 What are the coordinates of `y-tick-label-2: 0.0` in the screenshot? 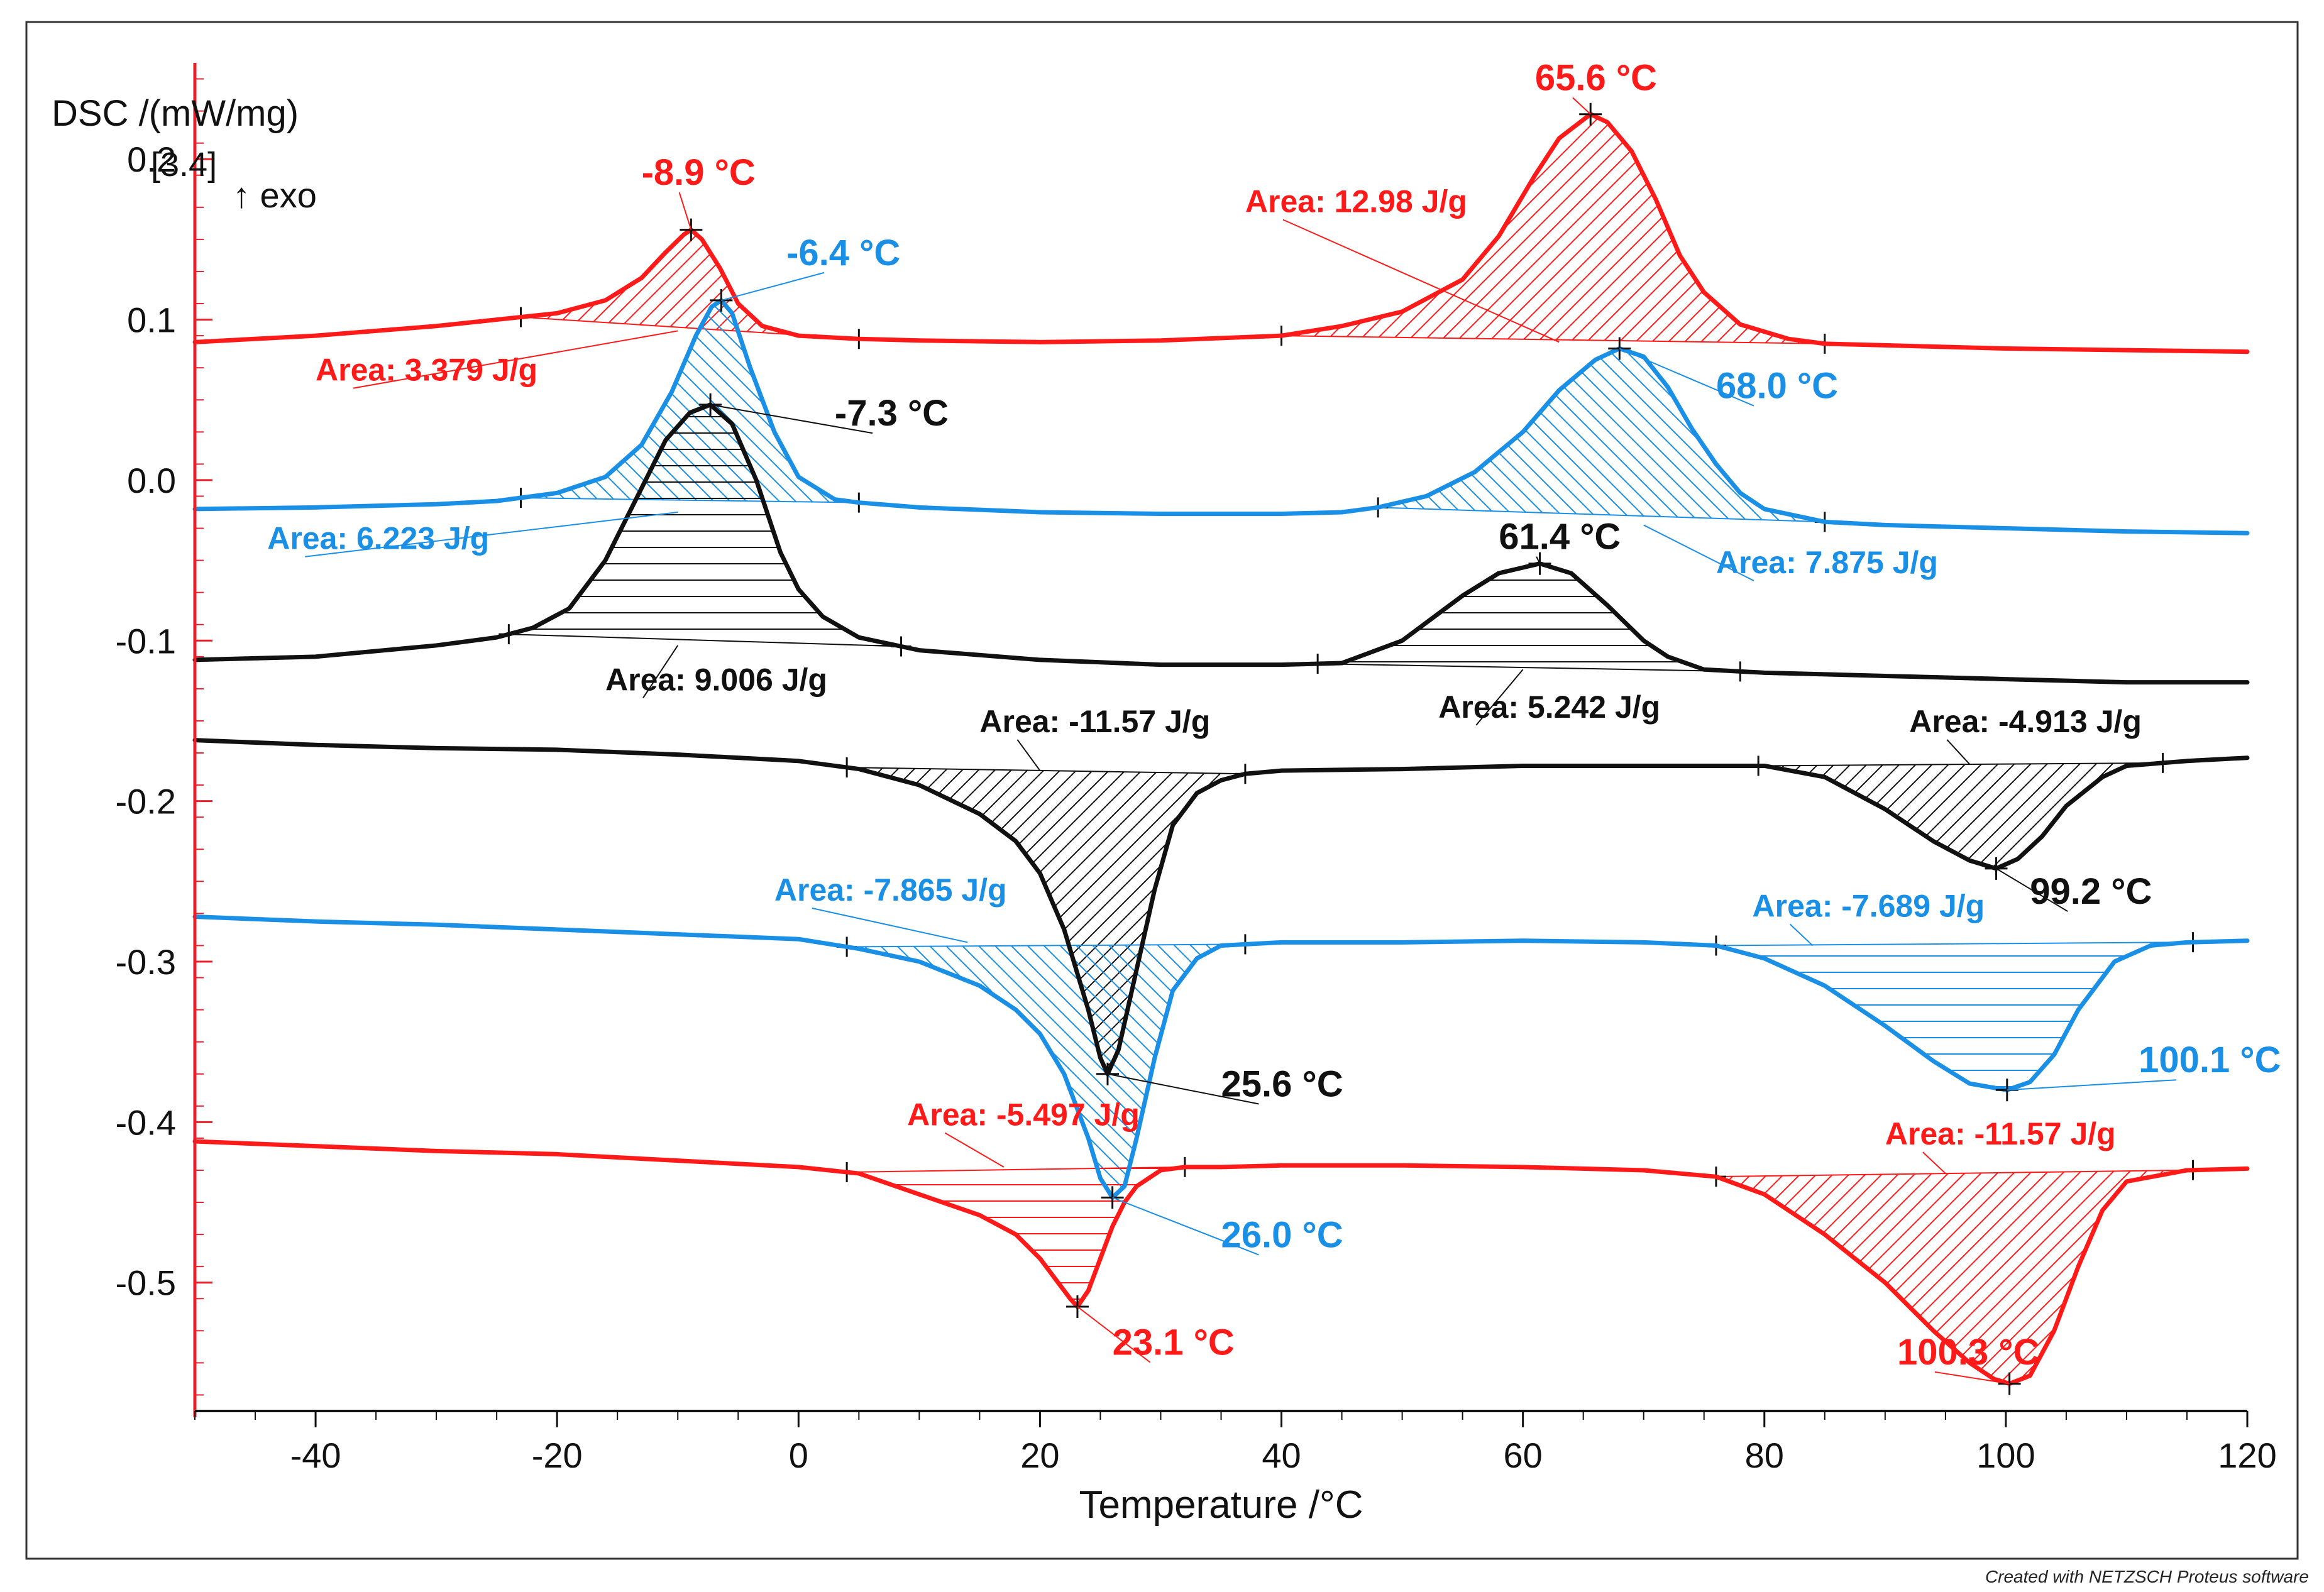 It's located at (151, 480).